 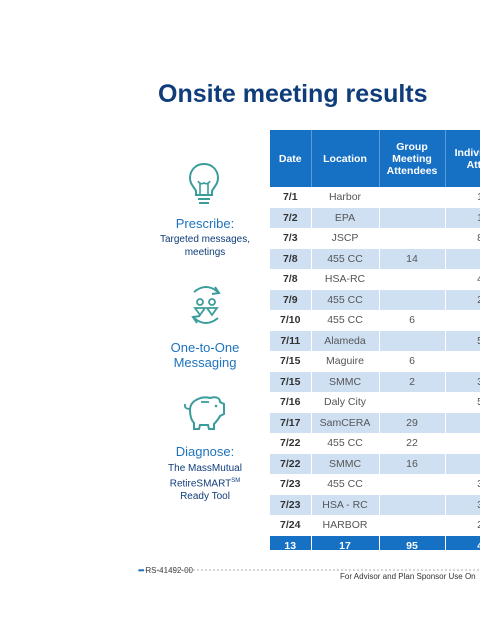 What do you see at coordinates (291, 542) in the screenshot?
I see `total-cell-date: 13` at bounding box center [291, 542].